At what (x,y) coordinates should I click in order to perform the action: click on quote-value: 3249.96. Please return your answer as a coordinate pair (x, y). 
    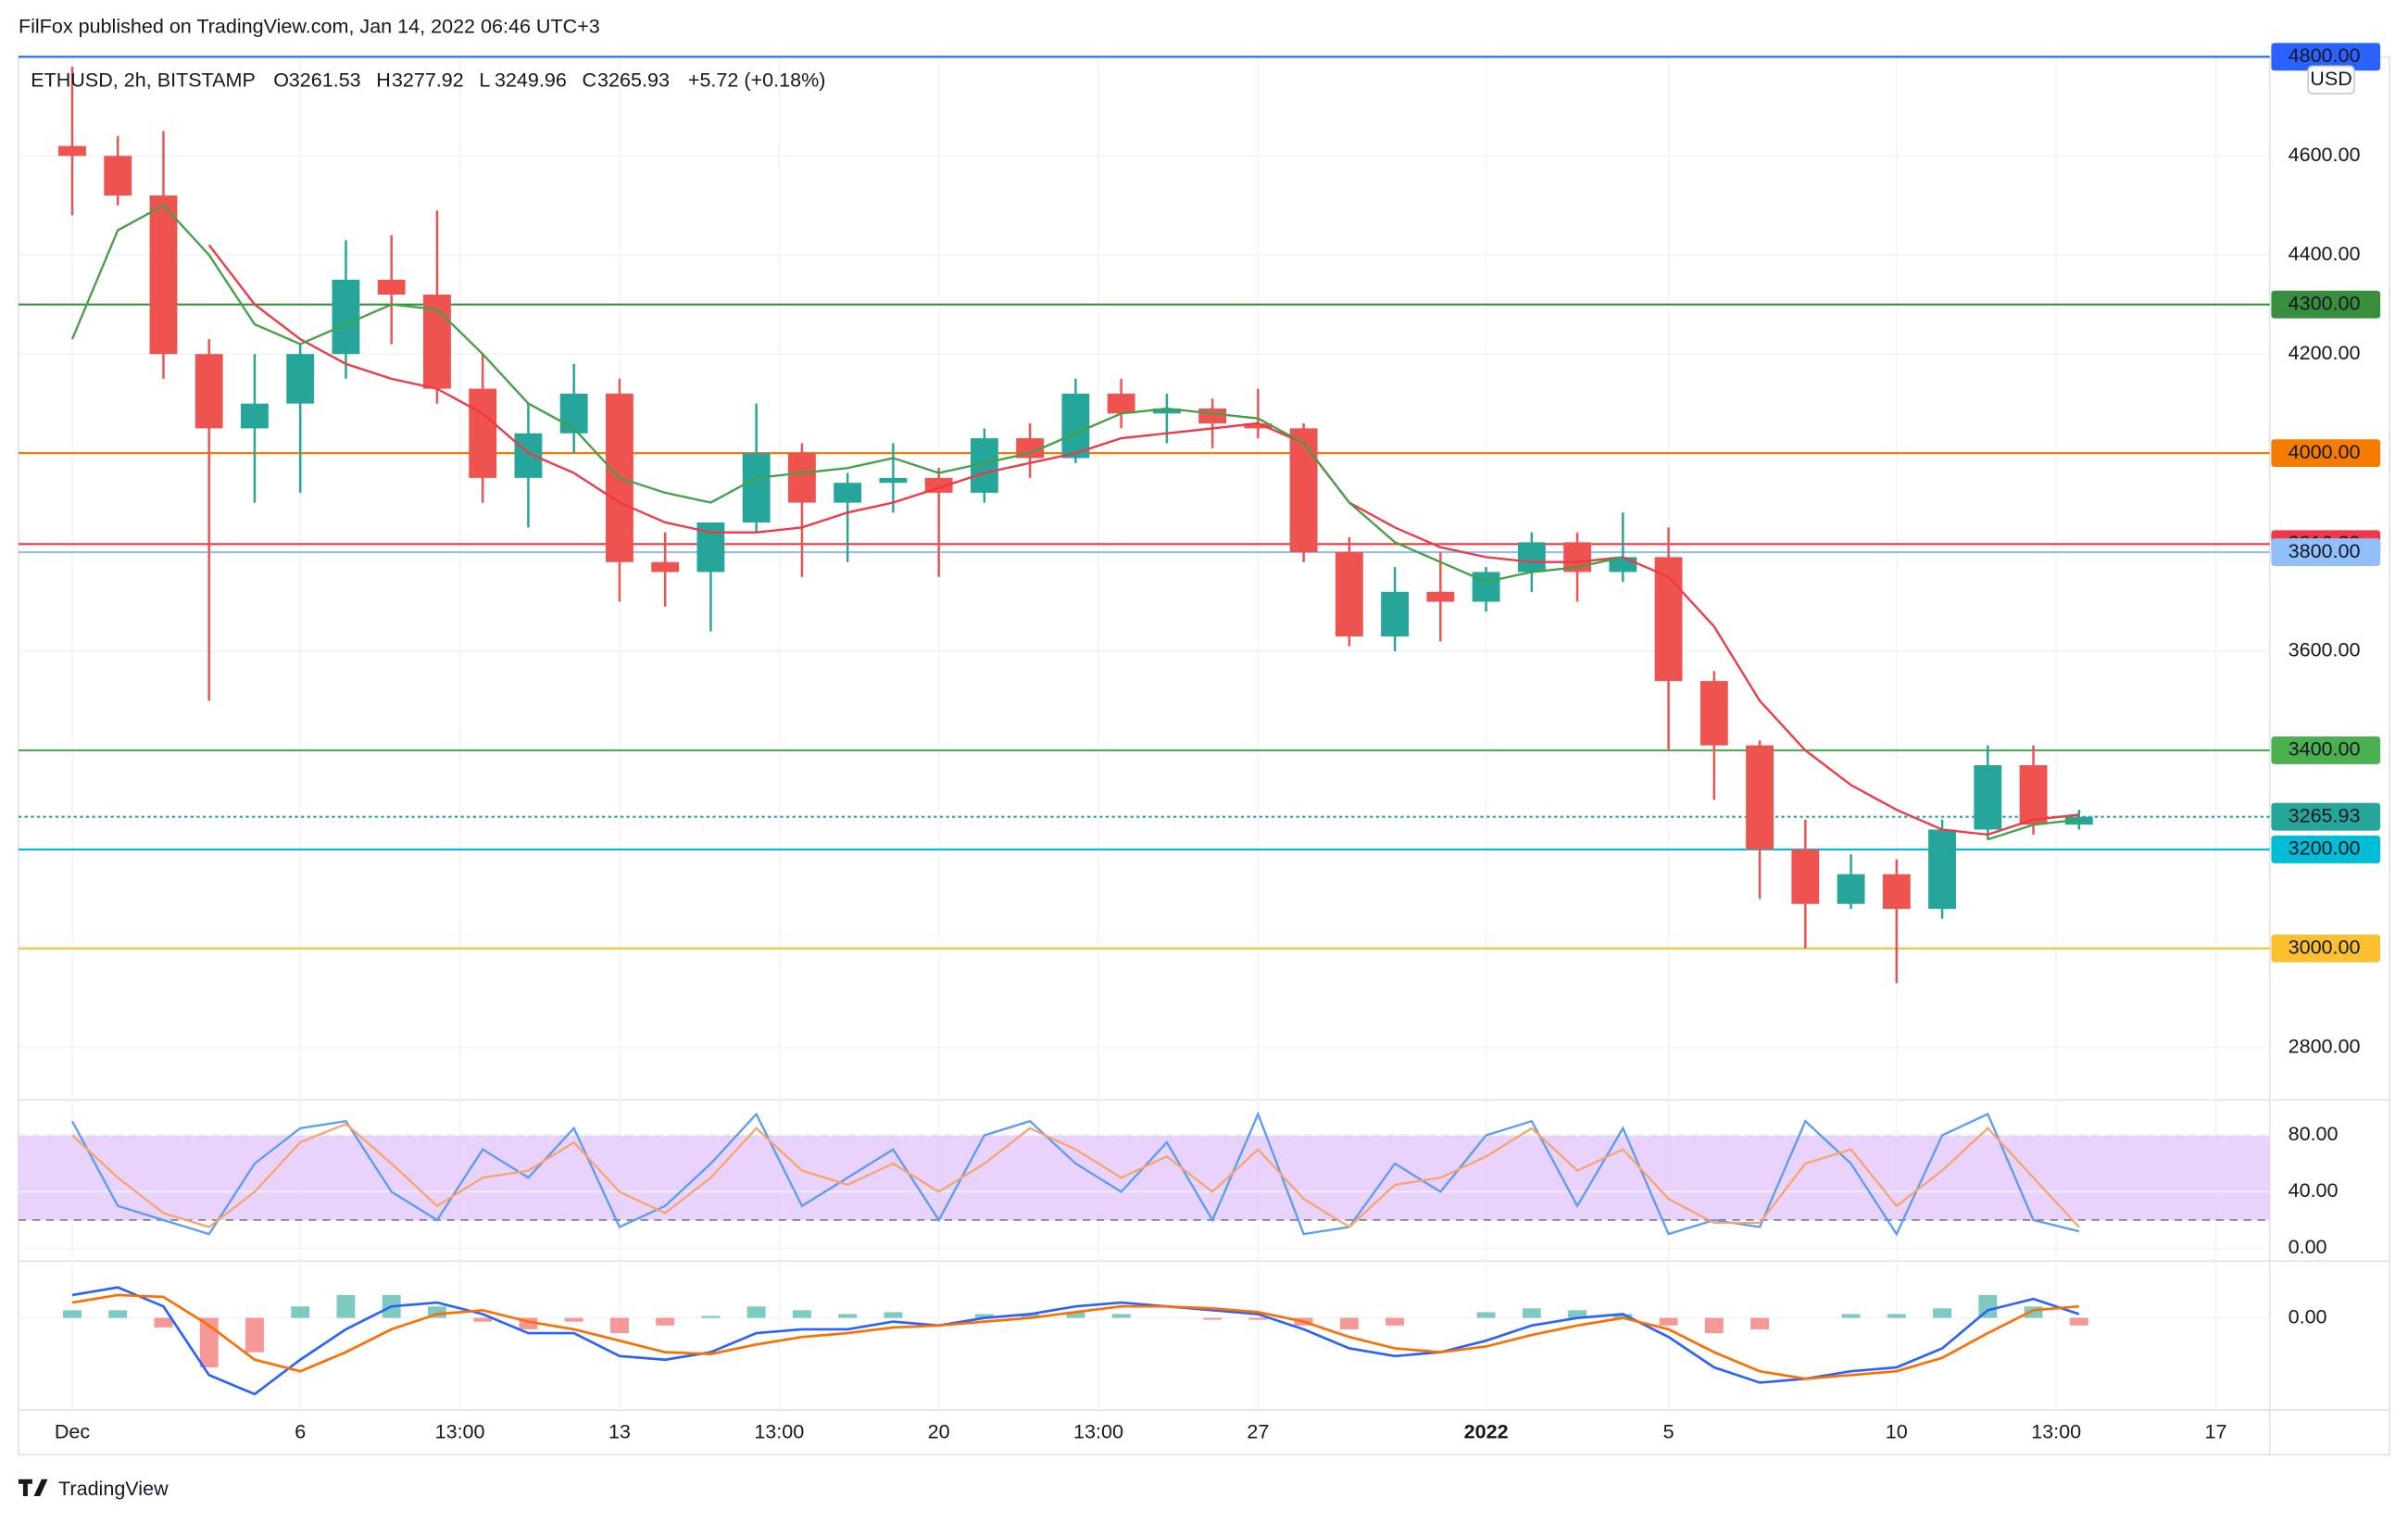
    Looking at the image, I should click on (531, 80).